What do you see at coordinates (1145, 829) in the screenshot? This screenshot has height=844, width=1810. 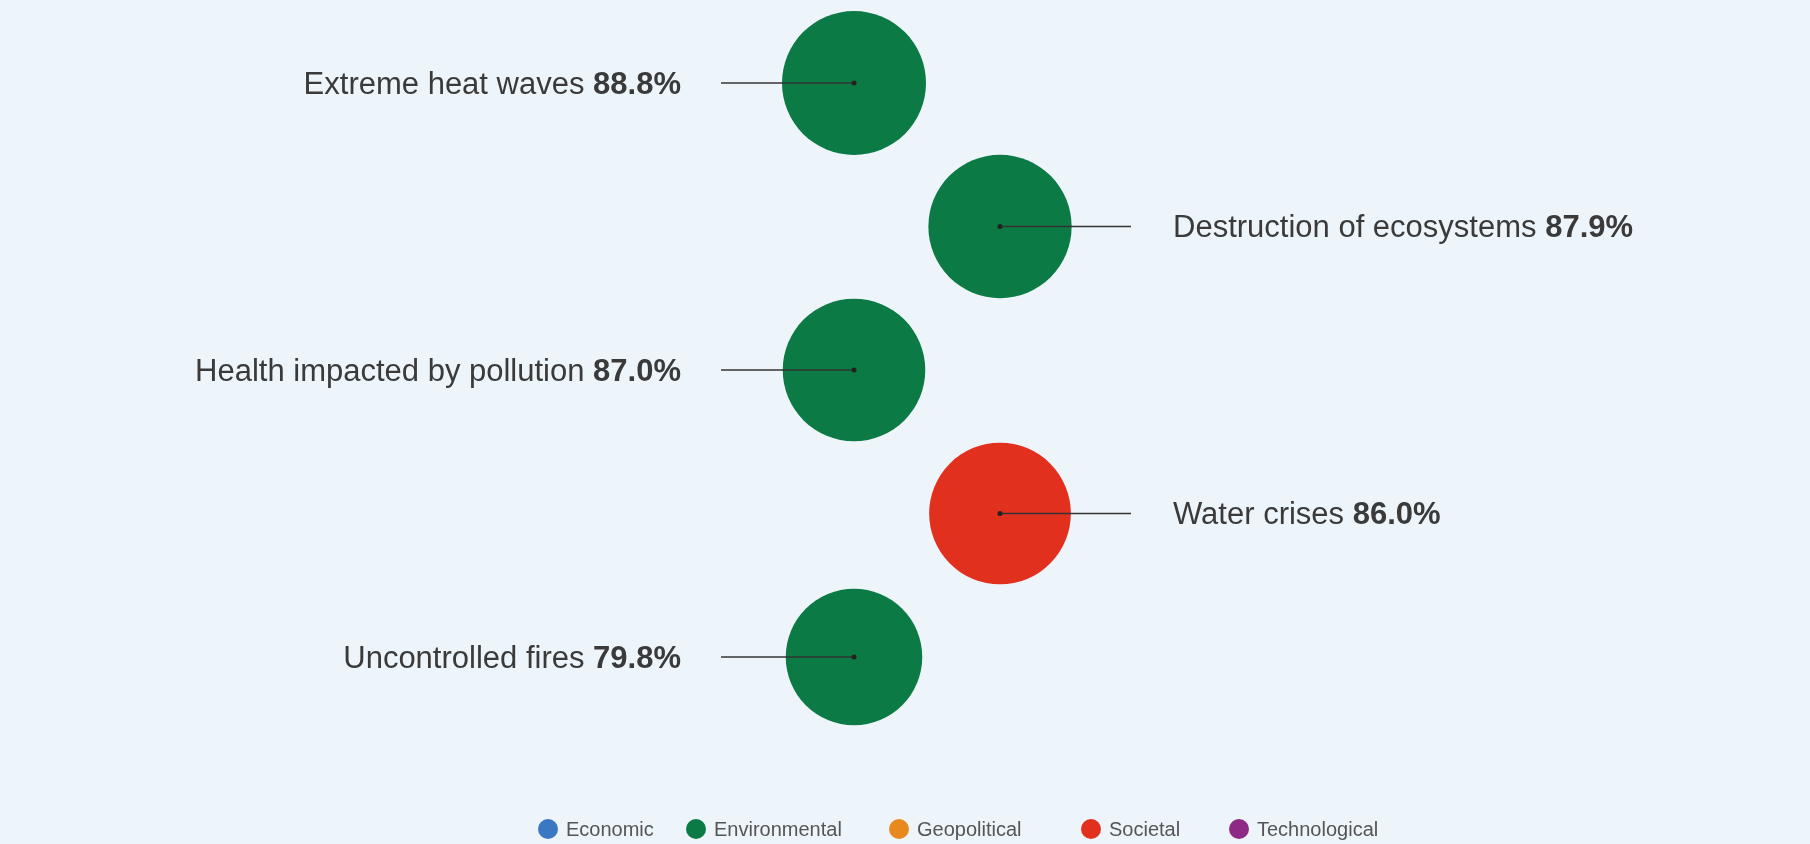 I see `legend-label: Societal` at bounding box center [1145, 829].